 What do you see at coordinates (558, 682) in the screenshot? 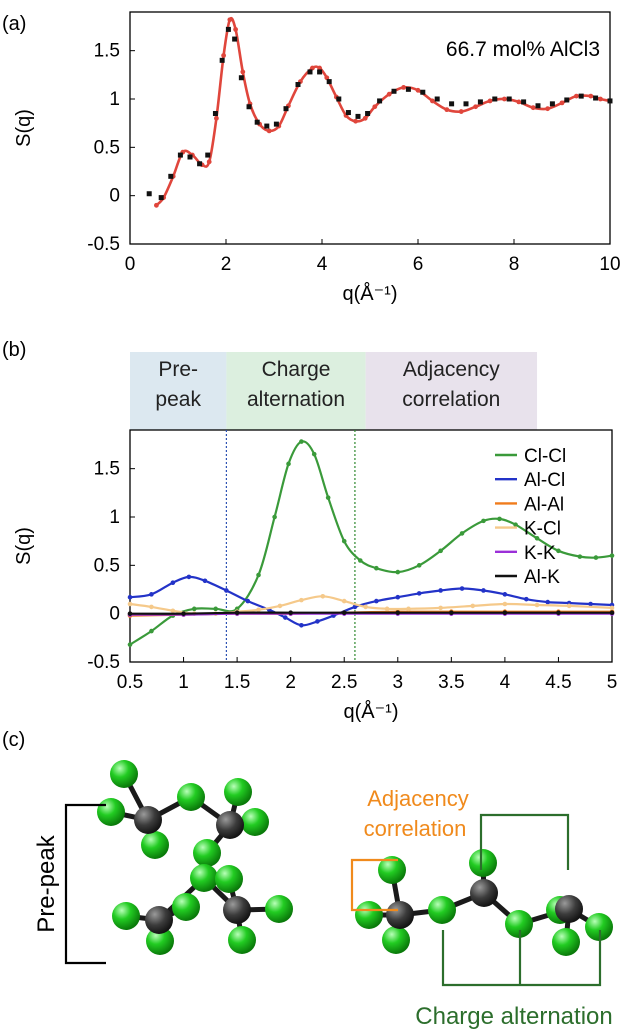
I see `x-tick-label: 4.5` at bounding box center [558, 682].